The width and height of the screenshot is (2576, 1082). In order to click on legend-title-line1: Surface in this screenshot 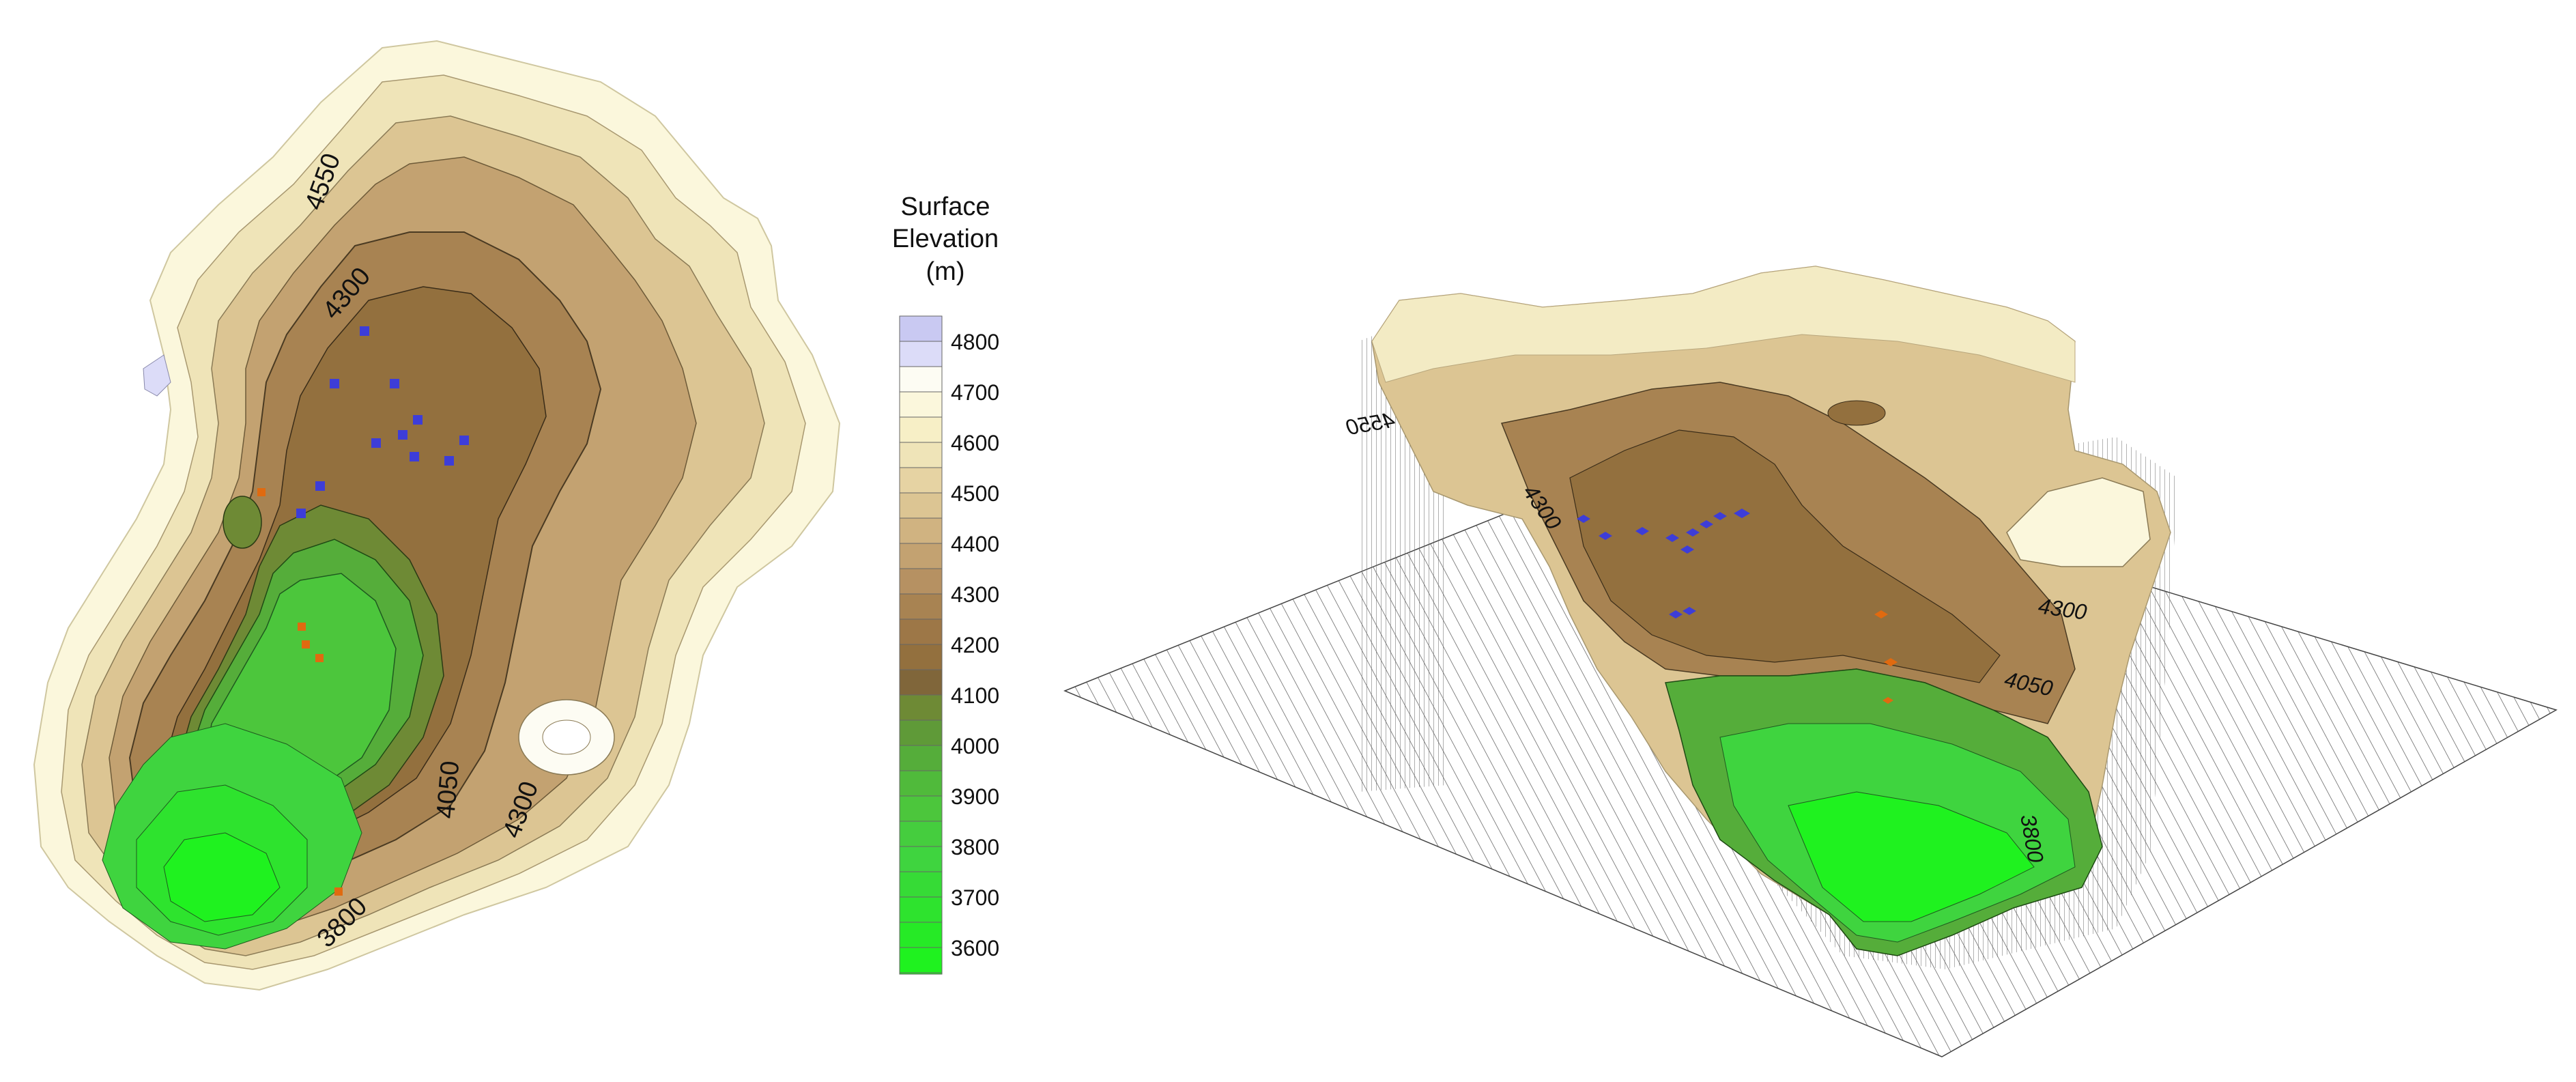, I will do `click(945, 207)`.